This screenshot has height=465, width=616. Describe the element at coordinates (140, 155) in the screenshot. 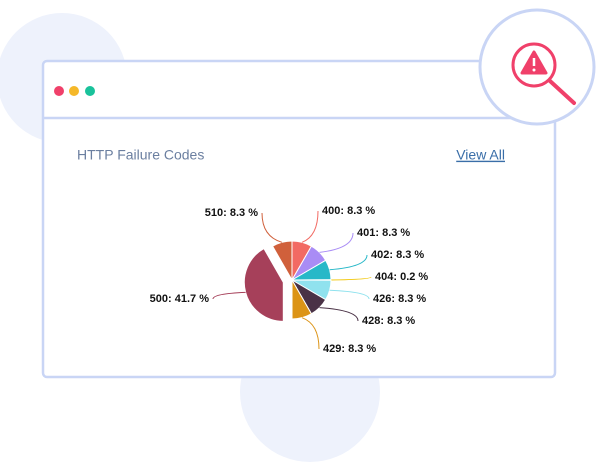

I see `card-title: HTTP Failure Codes` at that location.